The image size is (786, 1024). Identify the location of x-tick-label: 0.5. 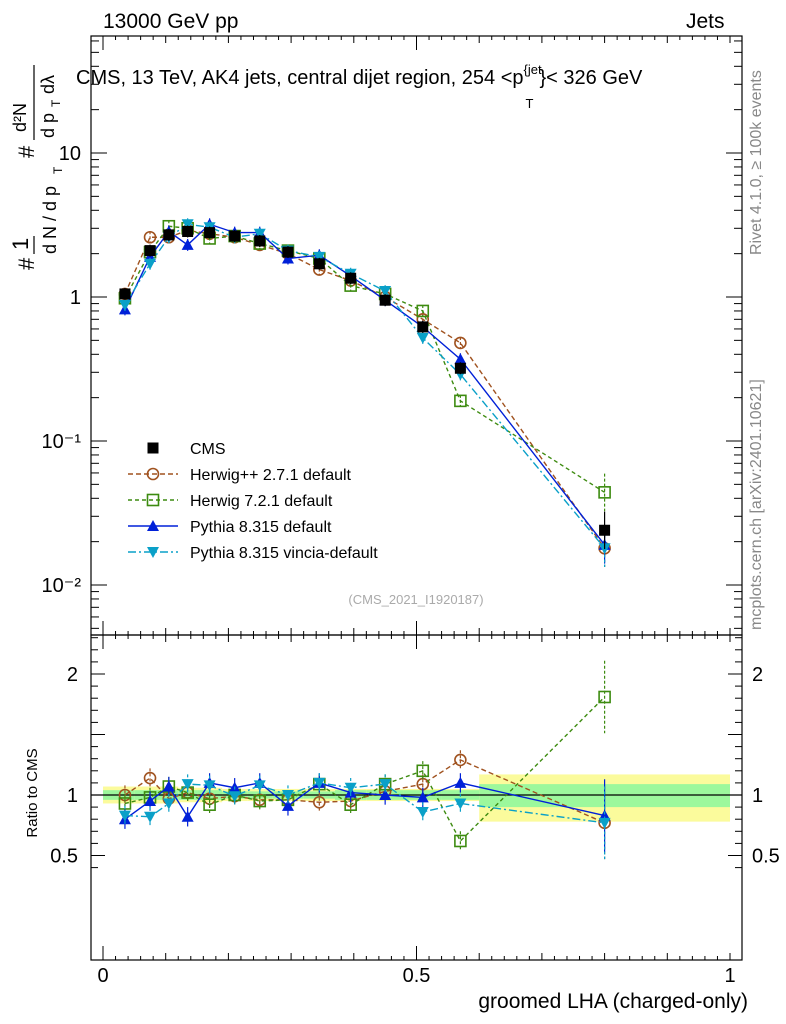
(417, 976).